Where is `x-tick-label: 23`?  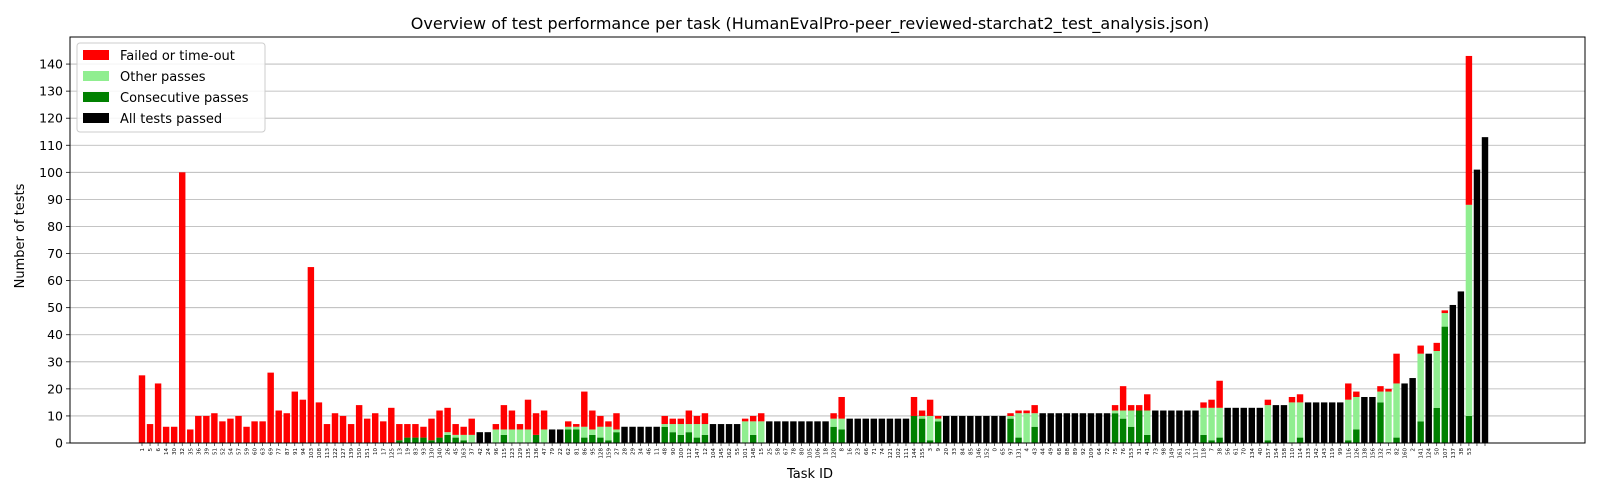
x-tick-label: 23 is located at coordinates (859, 451).